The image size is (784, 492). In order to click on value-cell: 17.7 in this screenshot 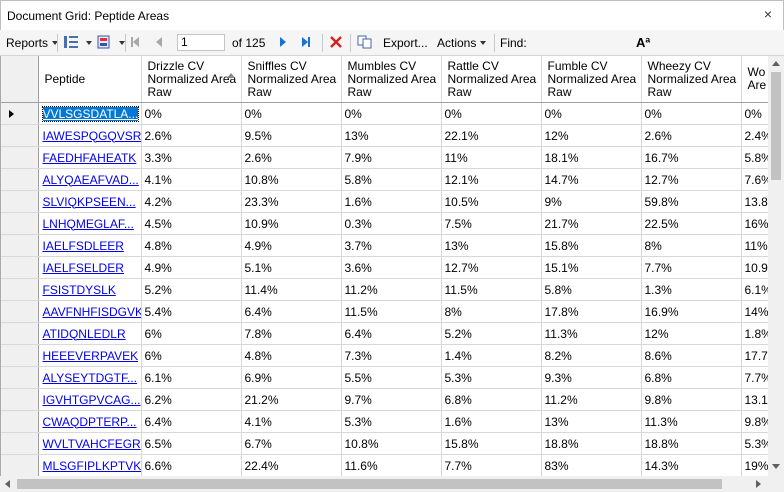, I will do `click(754, 355)`.